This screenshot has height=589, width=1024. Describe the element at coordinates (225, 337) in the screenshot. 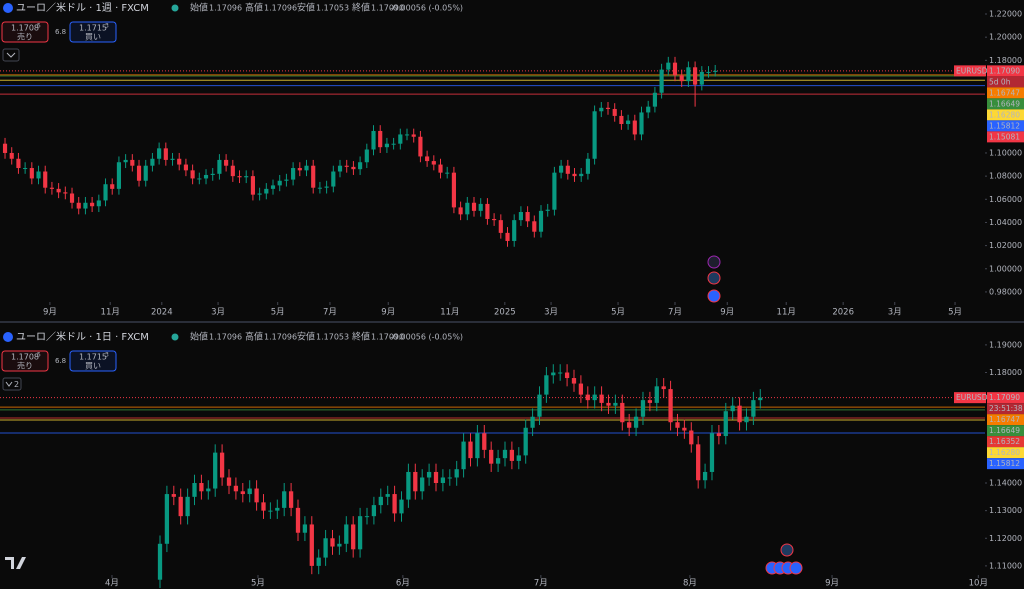

I see `quote-value: 1.17096` at that location.